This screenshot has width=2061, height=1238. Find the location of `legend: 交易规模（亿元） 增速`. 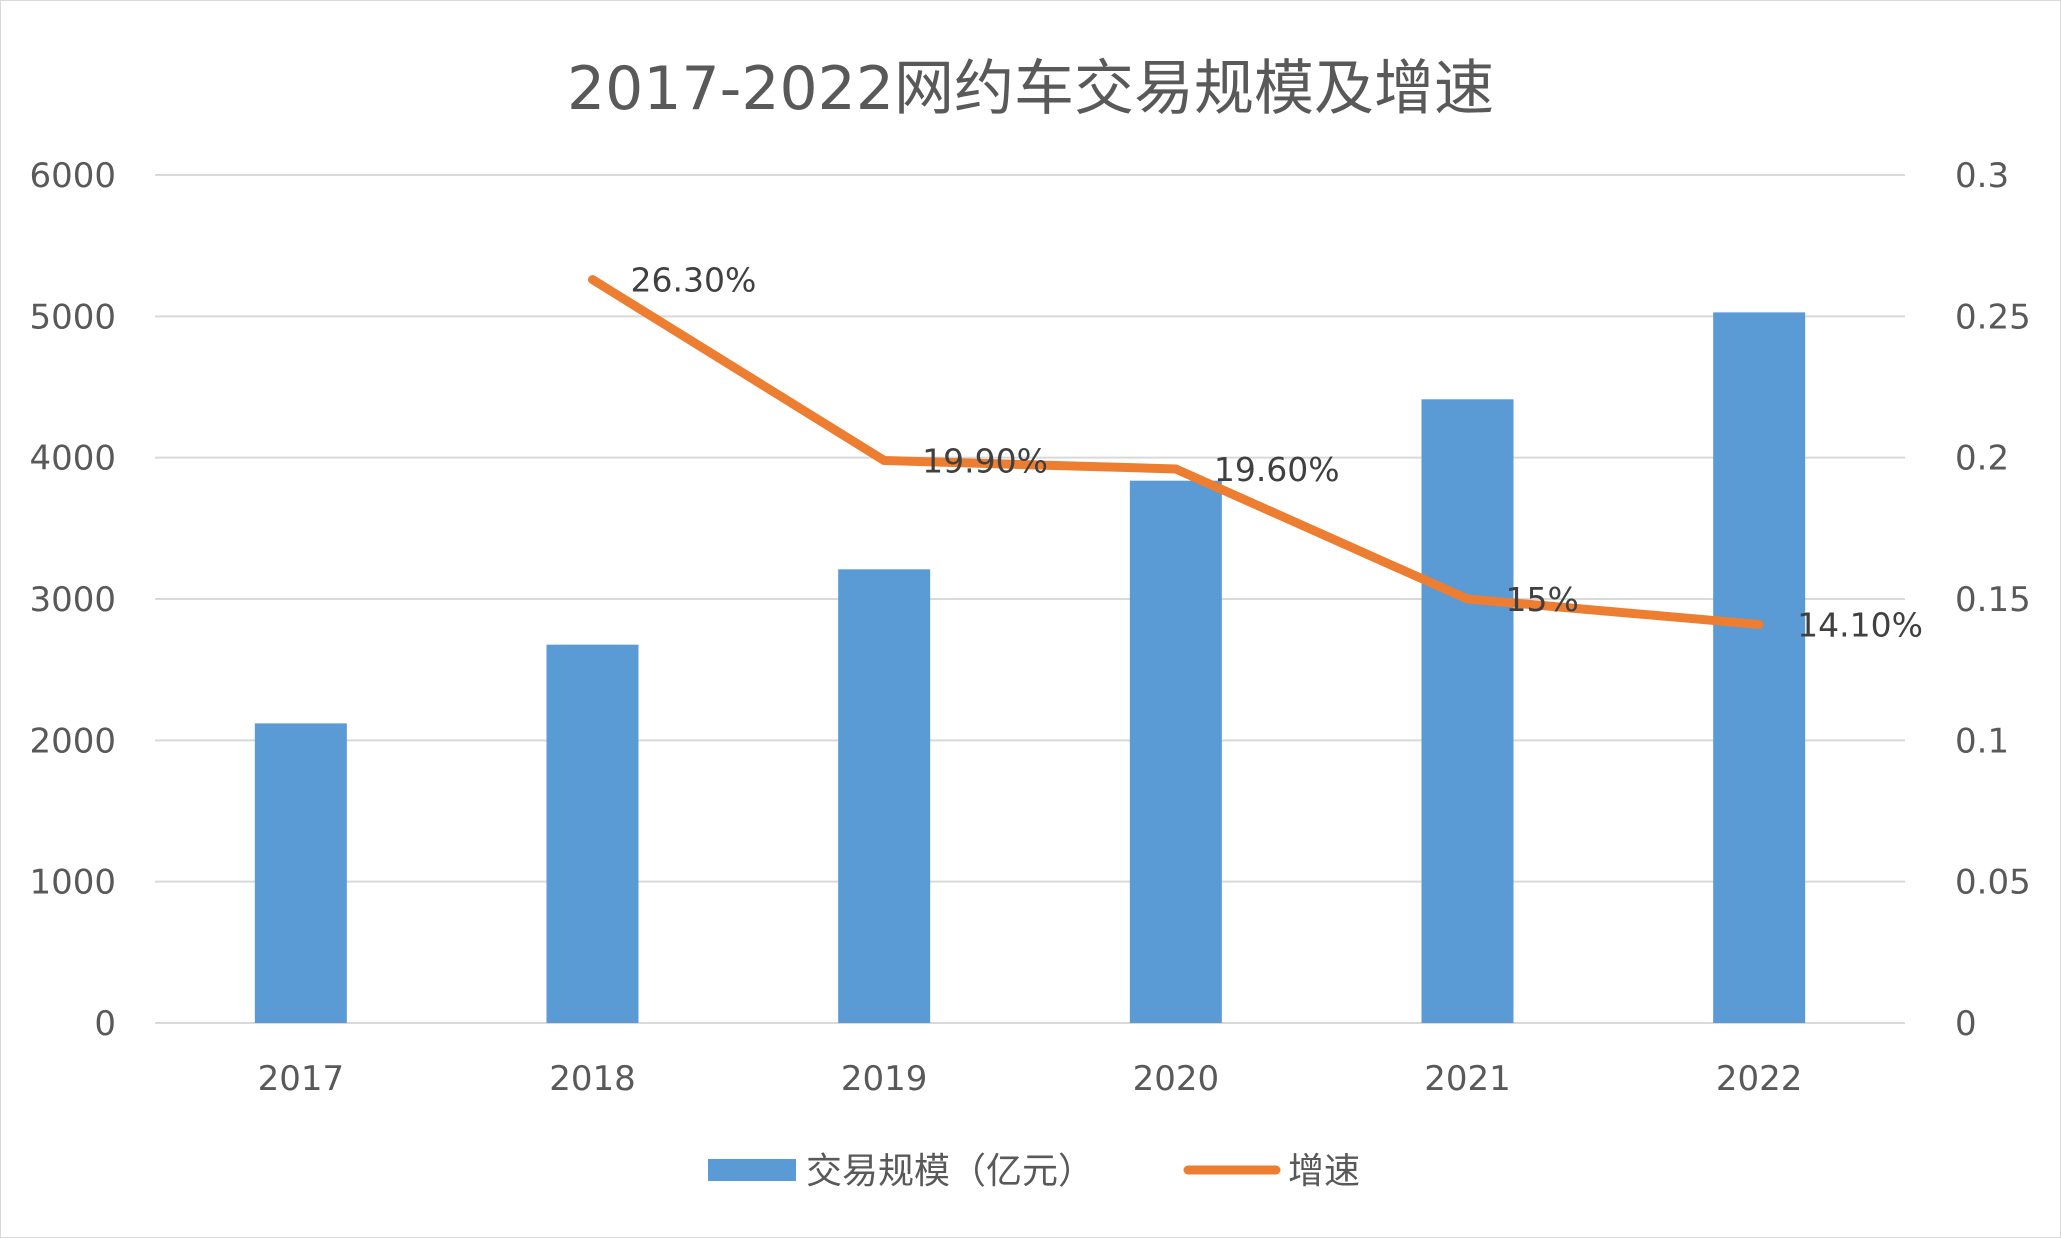

legend: 交易规模（亿元） 增速 is located at coordinates (1034, 1171).